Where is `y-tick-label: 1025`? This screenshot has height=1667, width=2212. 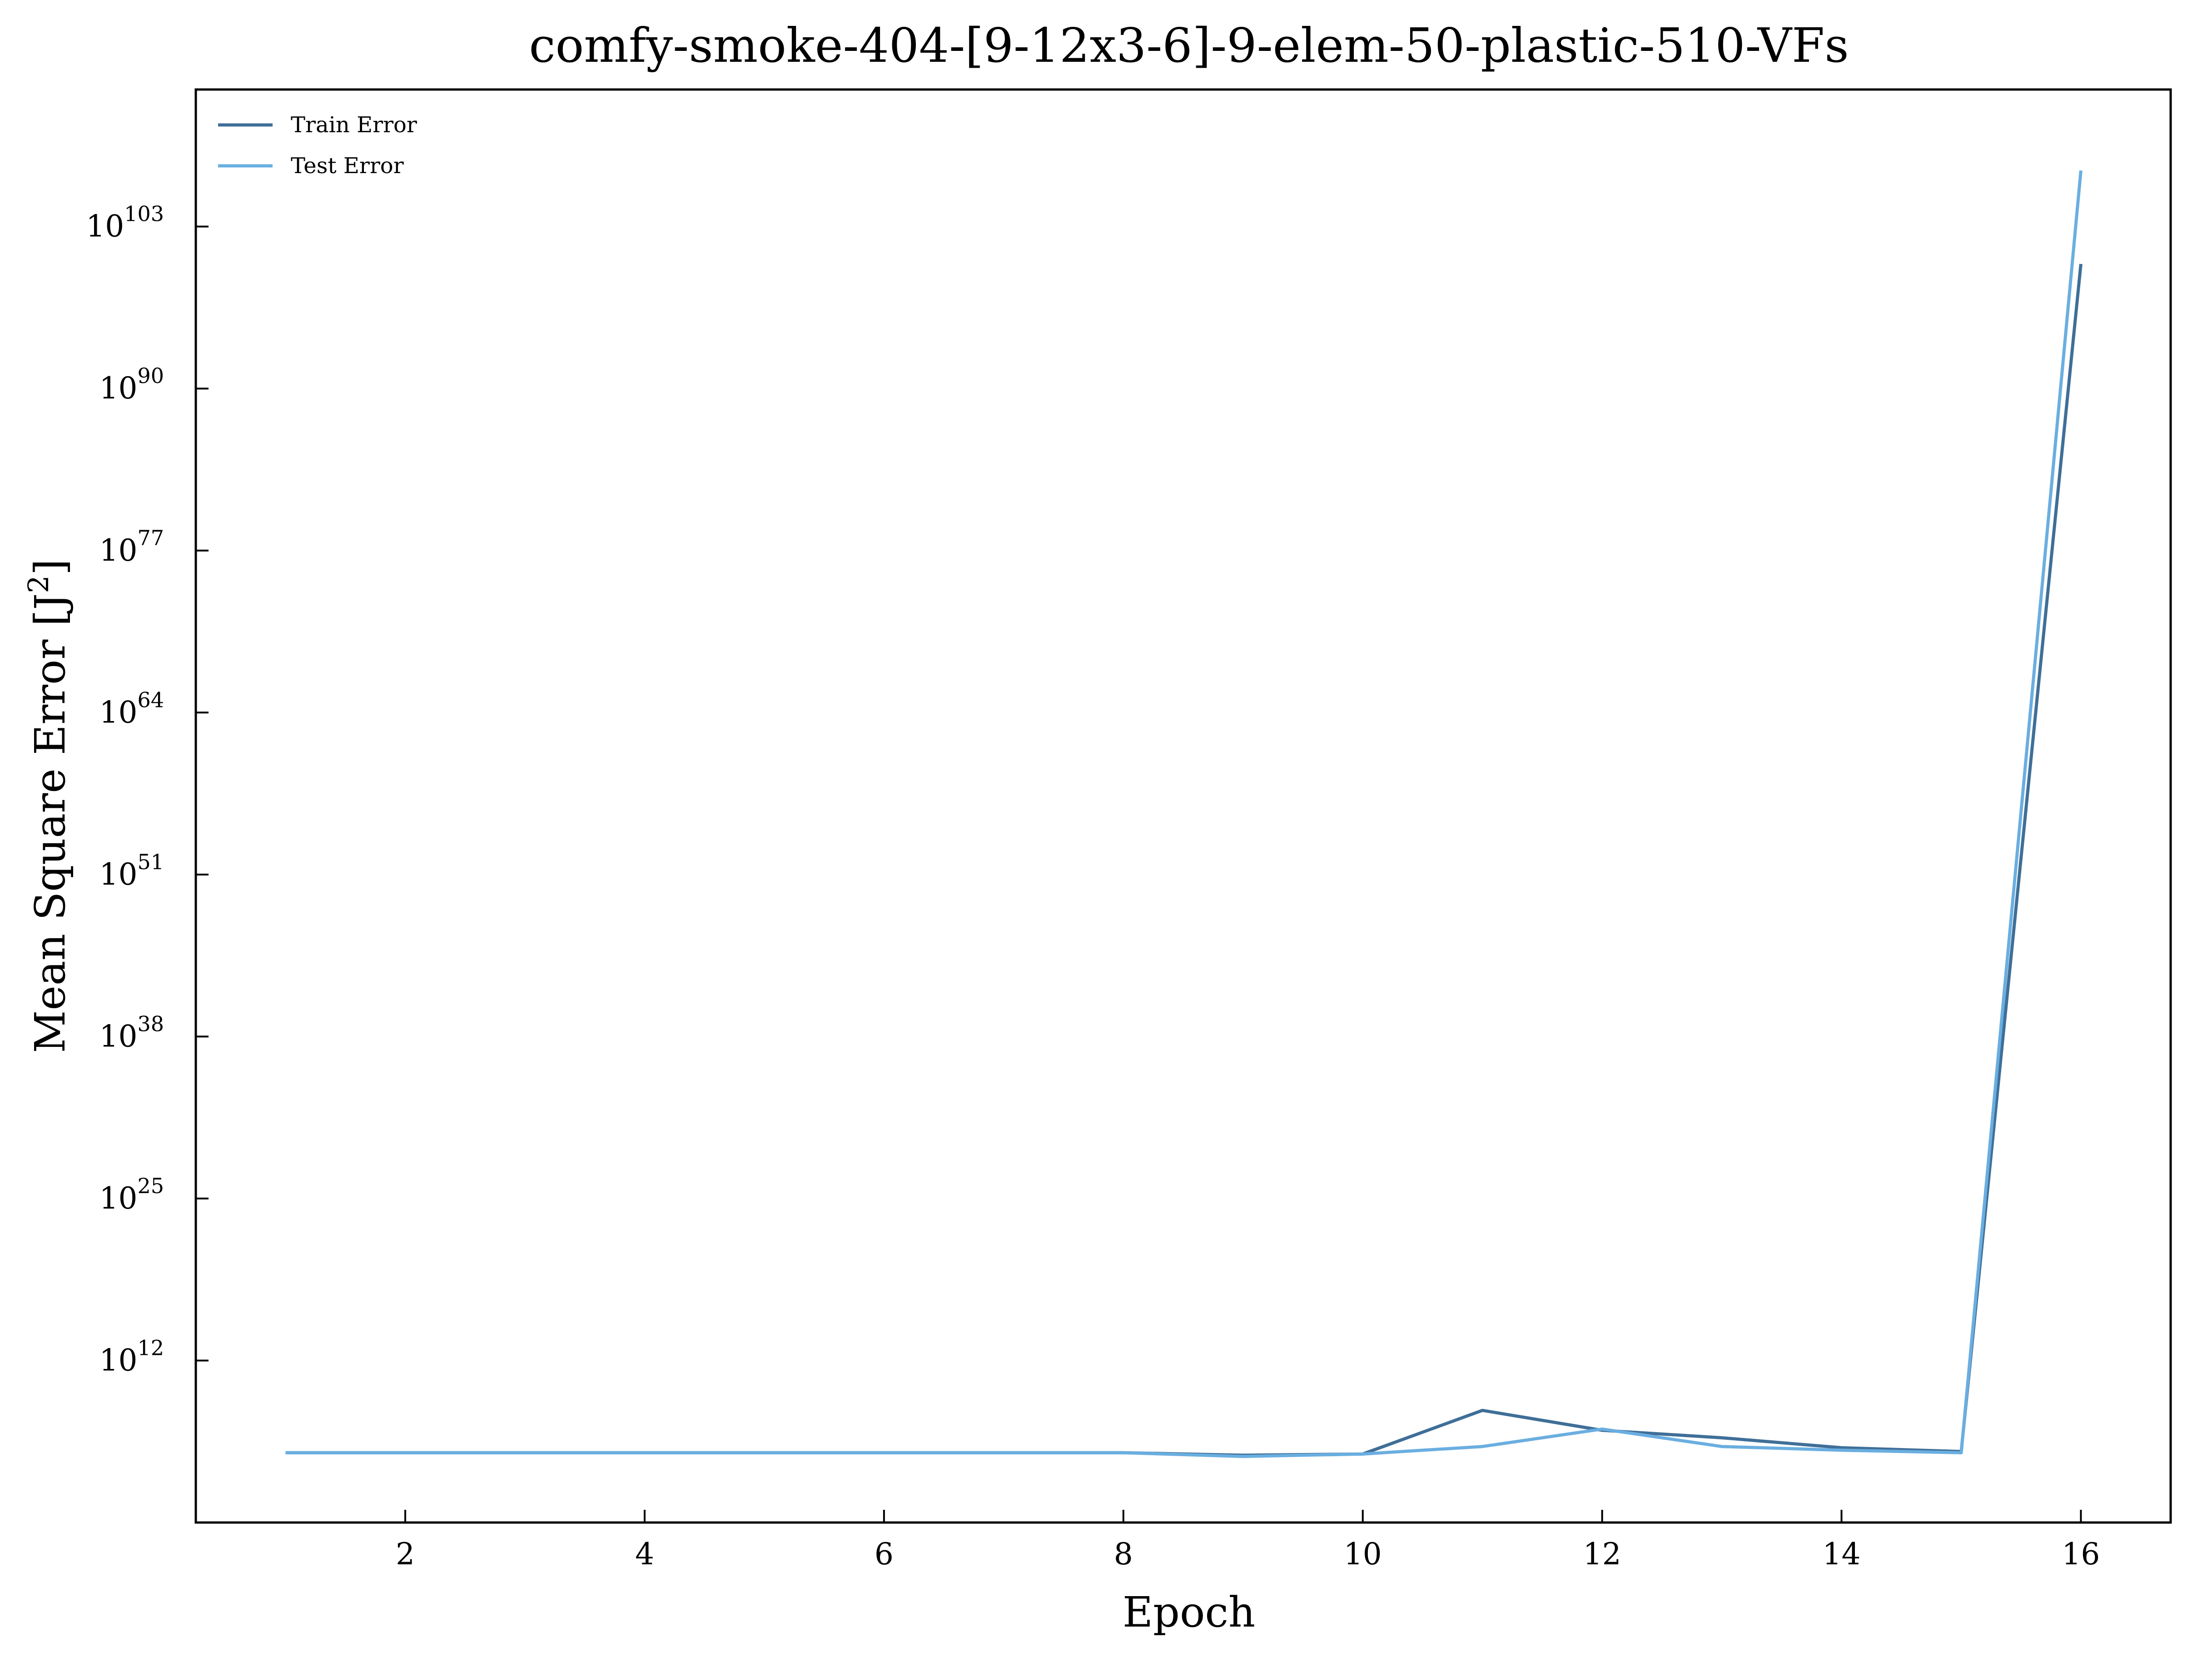
y-tick-label: 1025 is located at coordinates (132, 1195).